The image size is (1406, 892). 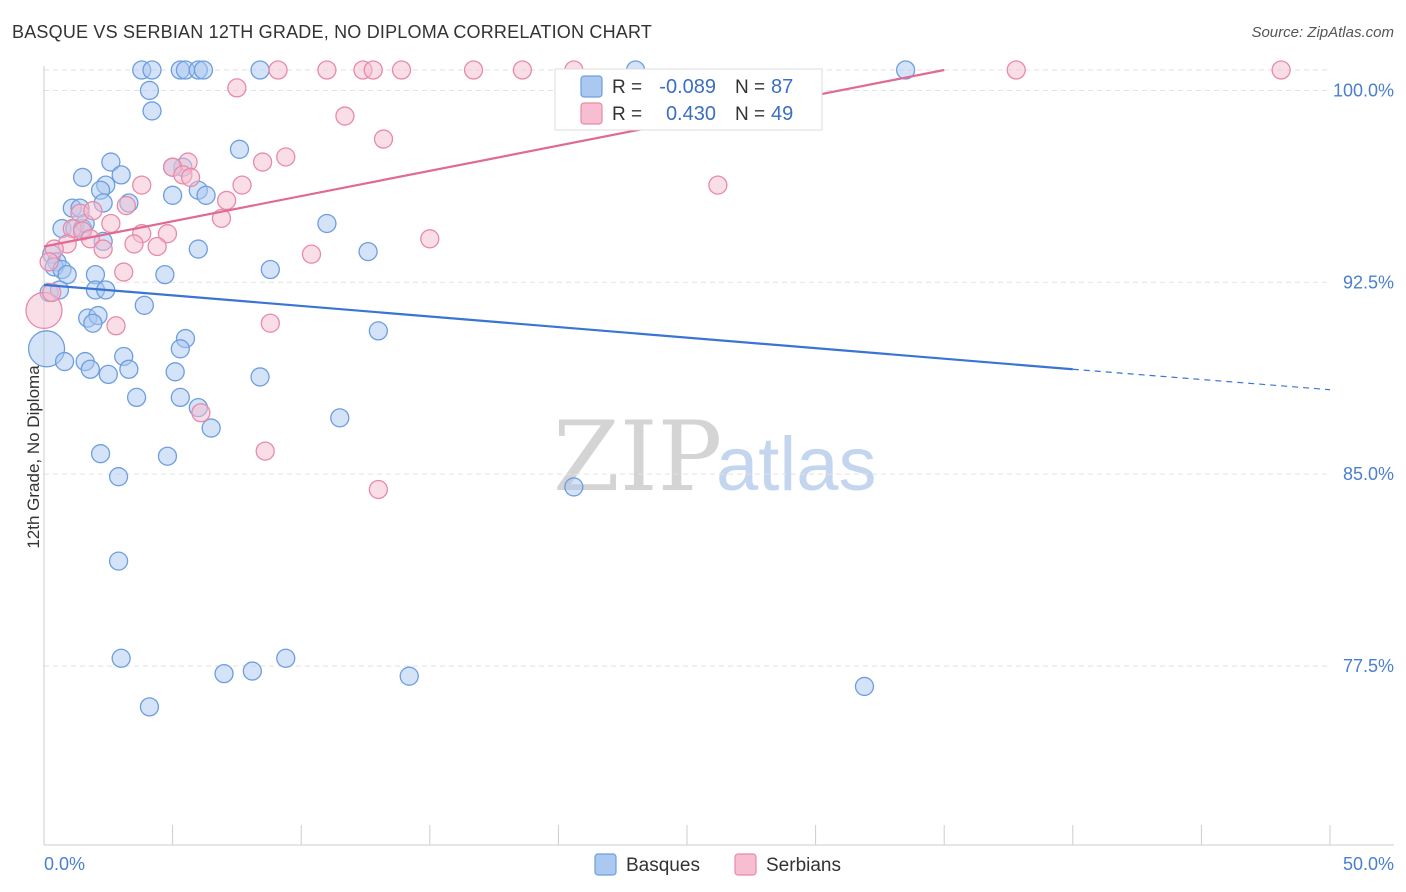 What do you see at coordinates (715, 457) in the screenshot?
I see `watermark: ZIP atlas` at bounding box center [715, 457].